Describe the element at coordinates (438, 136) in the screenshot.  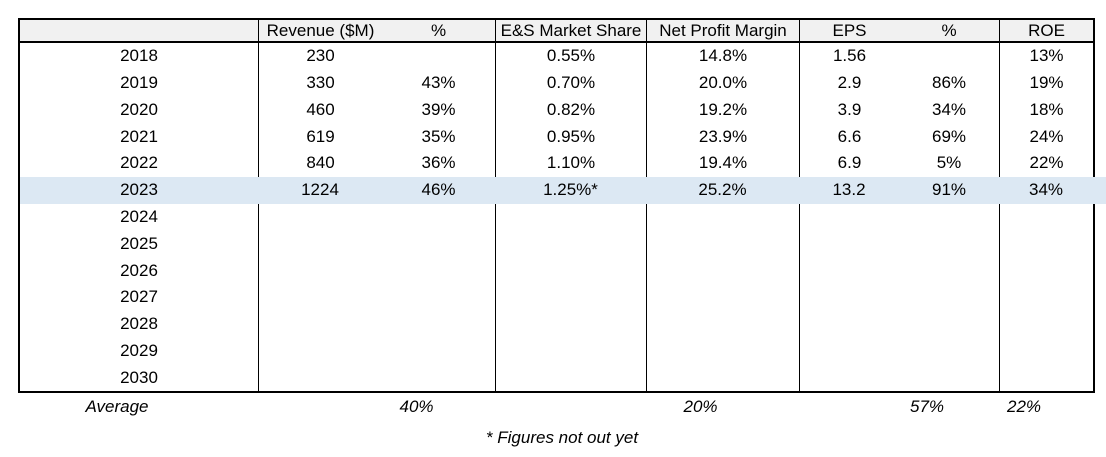
I see `revenue-pct-cell: 35%` at that location.